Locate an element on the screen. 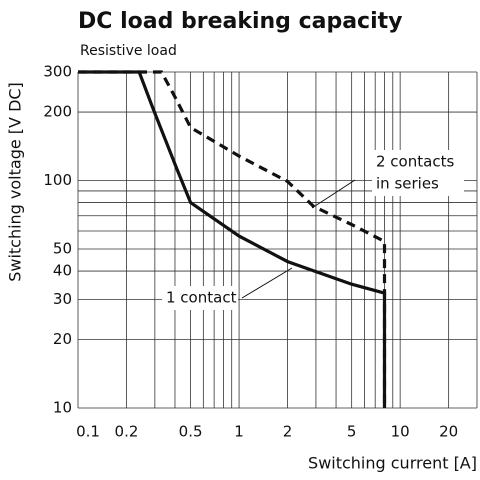 The image size is (480, 480). y-tick-label: 300 is located at coordinates (57, 72).